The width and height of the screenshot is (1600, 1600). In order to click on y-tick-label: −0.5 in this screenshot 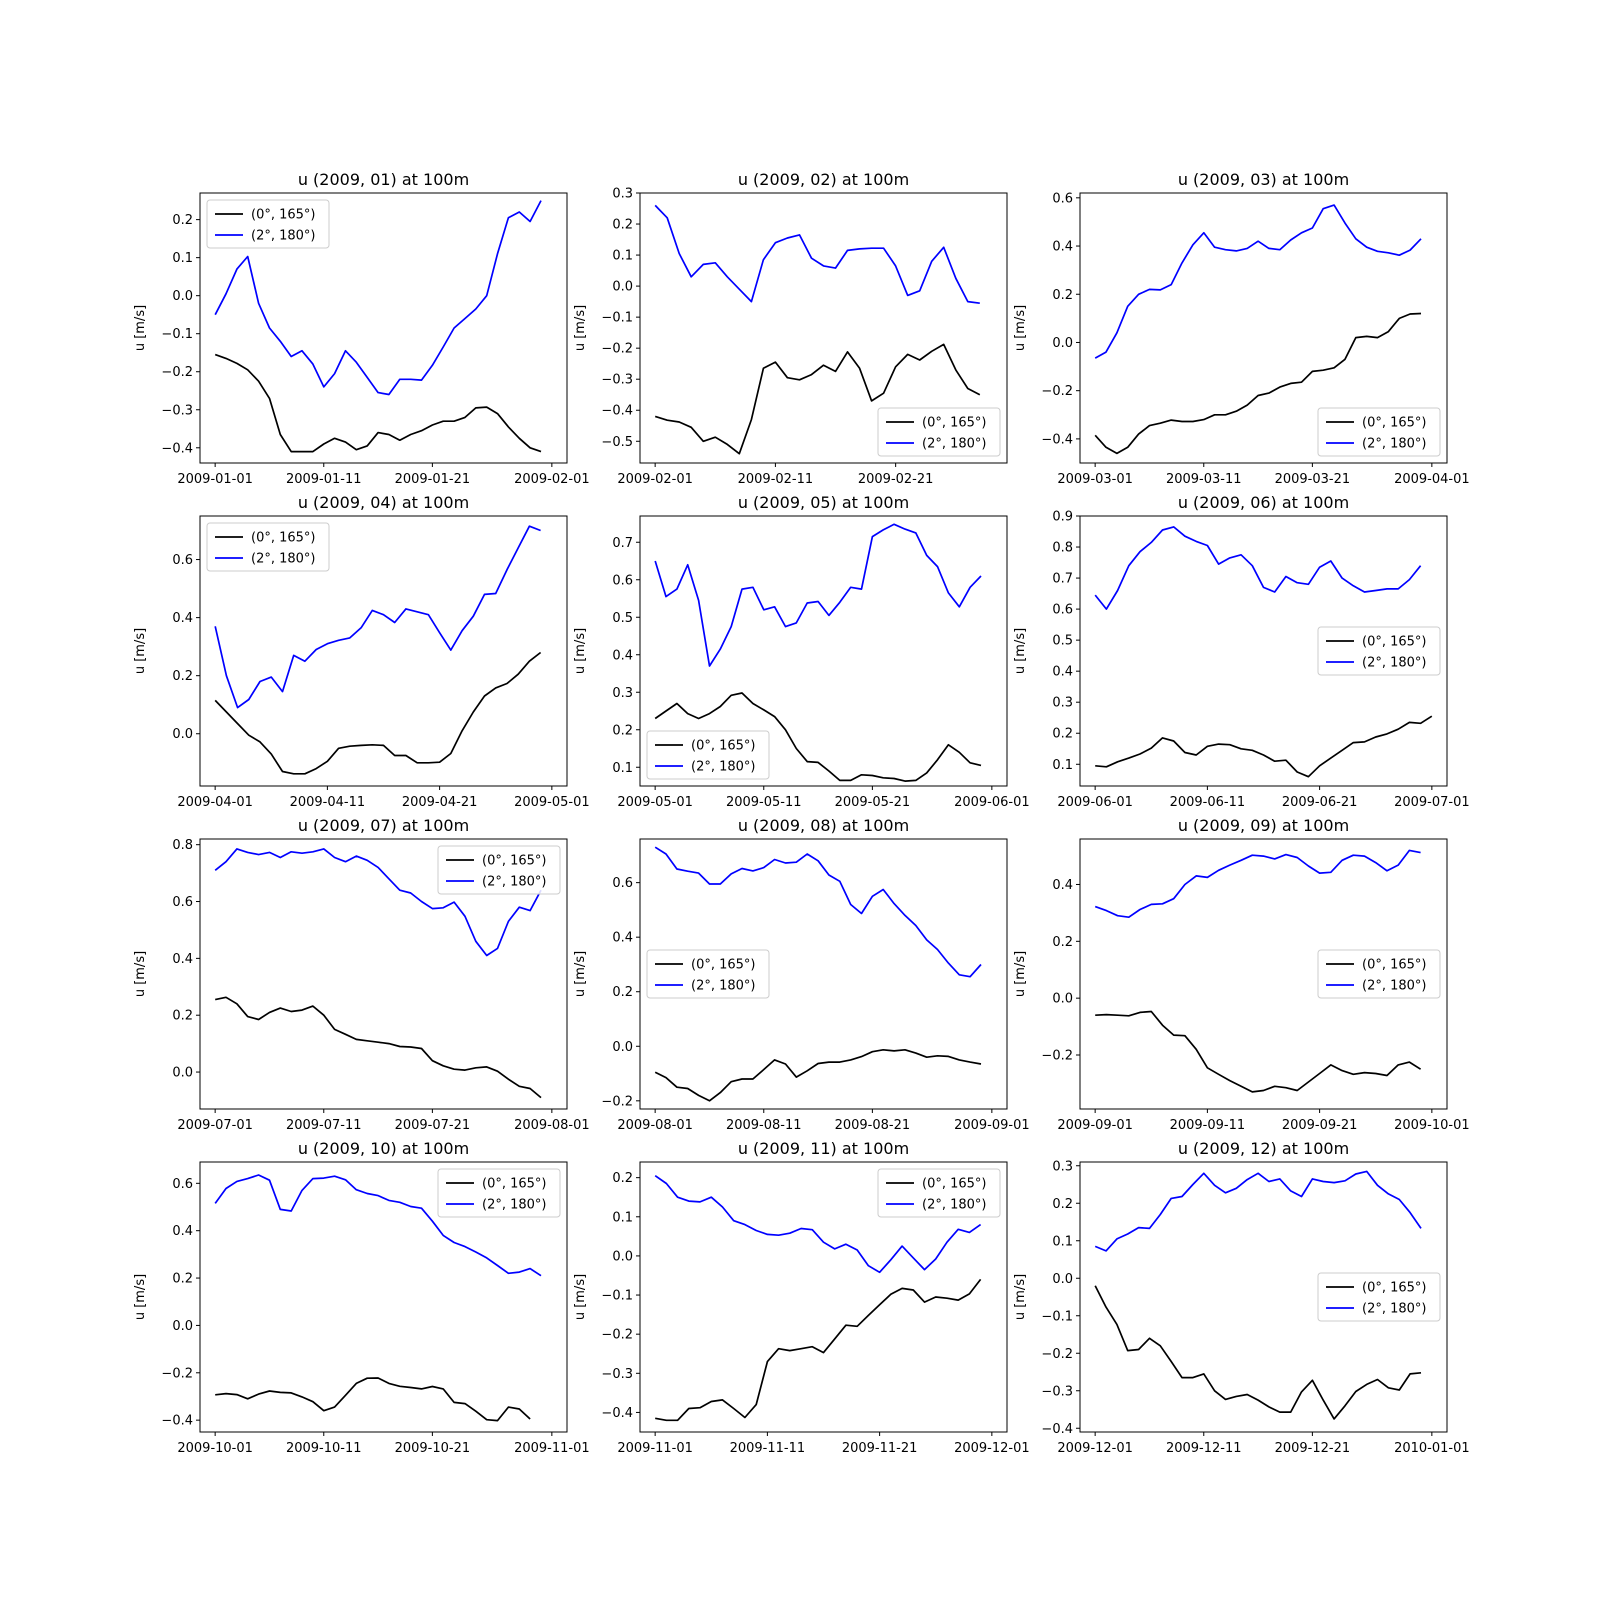, I will do `click(617, 442)`.